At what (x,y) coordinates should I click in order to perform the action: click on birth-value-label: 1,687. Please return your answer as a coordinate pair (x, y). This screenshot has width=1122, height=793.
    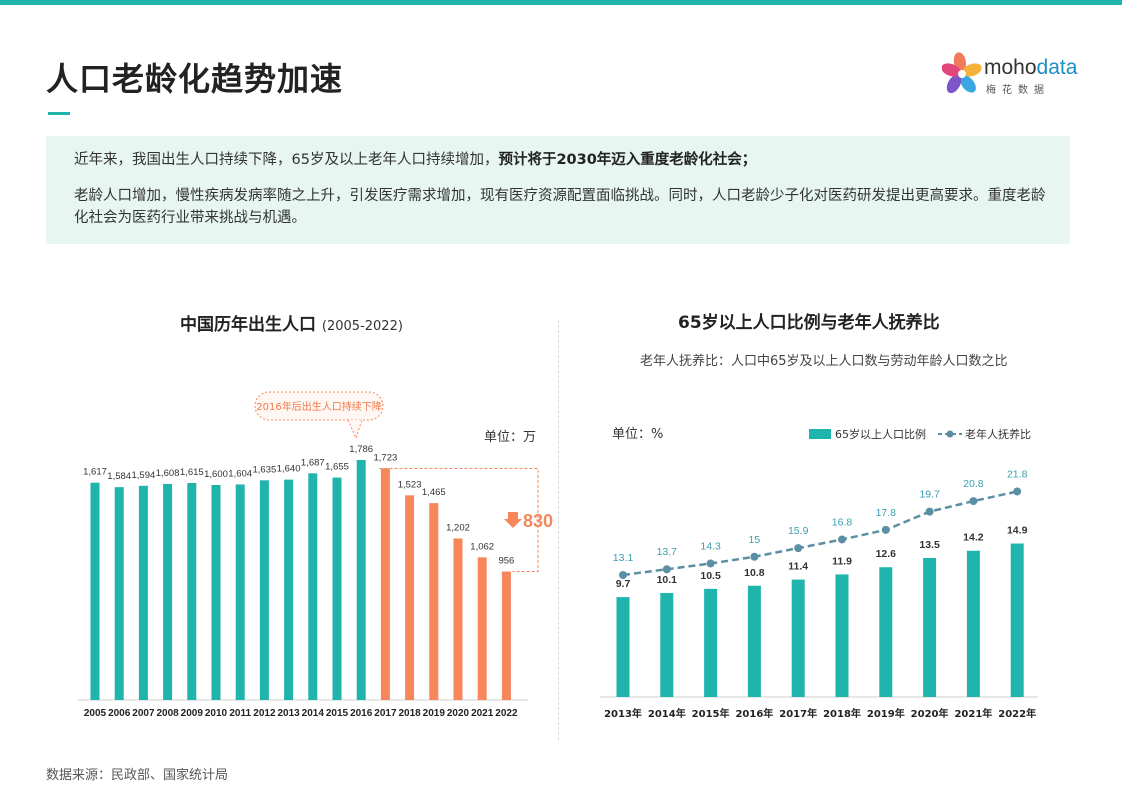
    Looking at the image, I should click on (313, 462).